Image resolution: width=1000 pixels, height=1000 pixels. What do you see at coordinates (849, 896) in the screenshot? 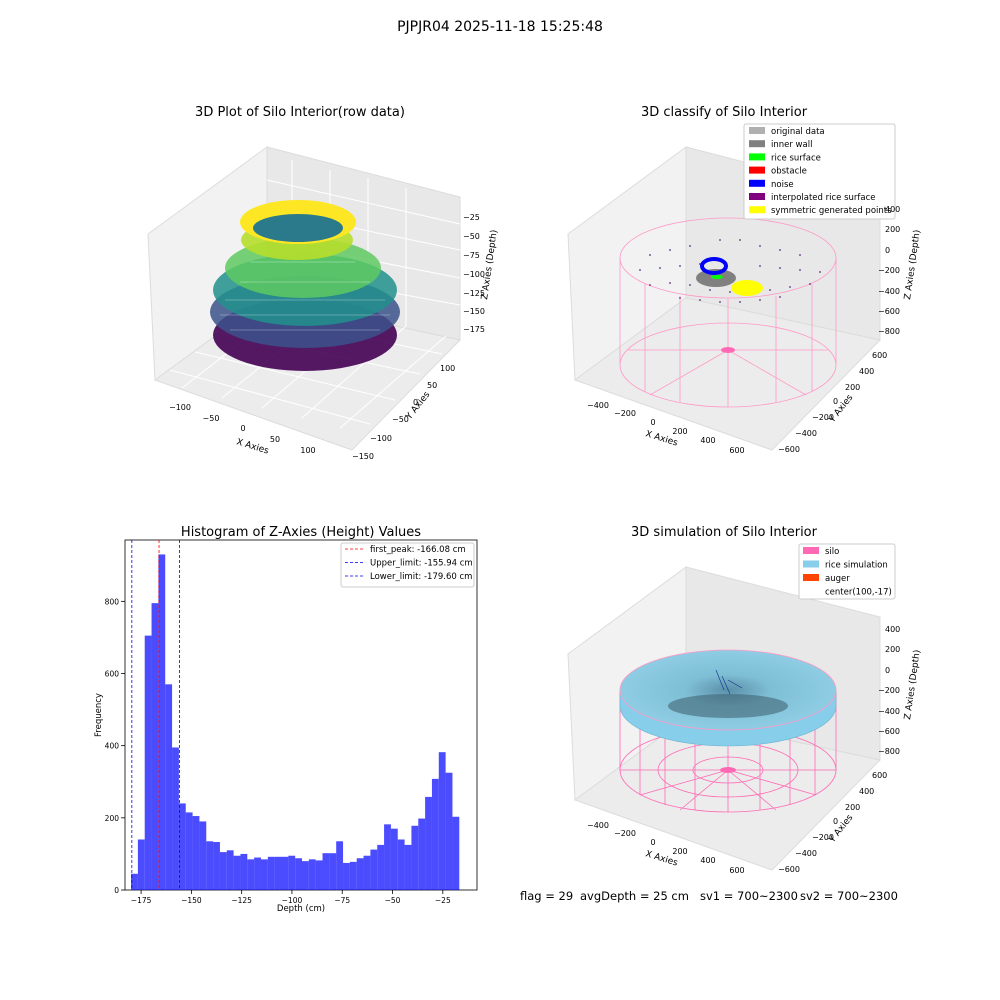
I see `sv2-text: sv2 = 700~2300` at bounding box center [849, 896].